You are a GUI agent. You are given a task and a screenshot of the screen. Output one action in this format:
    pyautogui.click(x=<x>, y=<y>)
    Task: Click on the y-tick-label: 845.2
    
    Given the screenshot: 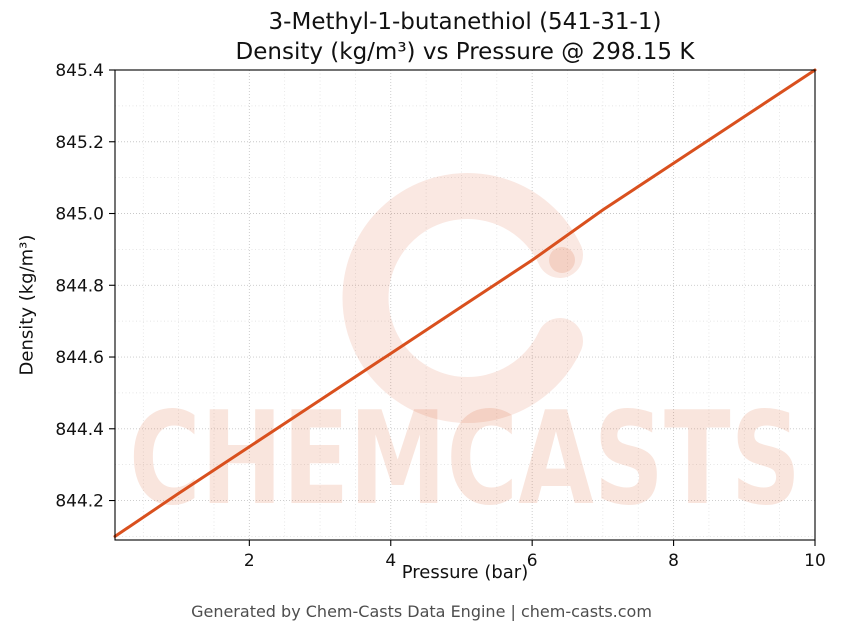 What is the action you would take?
    pyautogui.click(x=79, y=143)
    